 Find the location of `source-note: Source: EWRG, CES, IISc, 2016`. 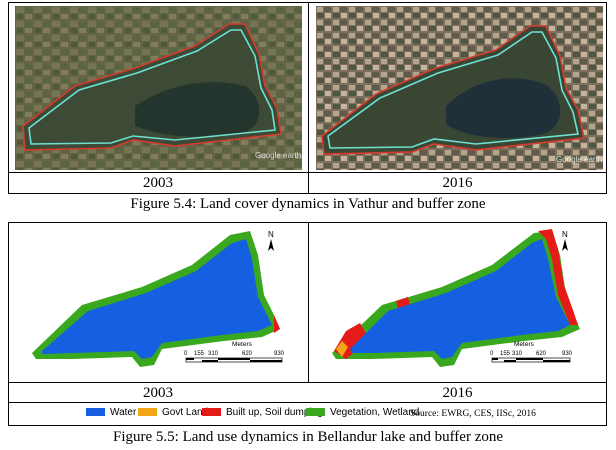

source-note: Source: EWRG, CES, IISc, 2016 is located at coordinates (473, 414).